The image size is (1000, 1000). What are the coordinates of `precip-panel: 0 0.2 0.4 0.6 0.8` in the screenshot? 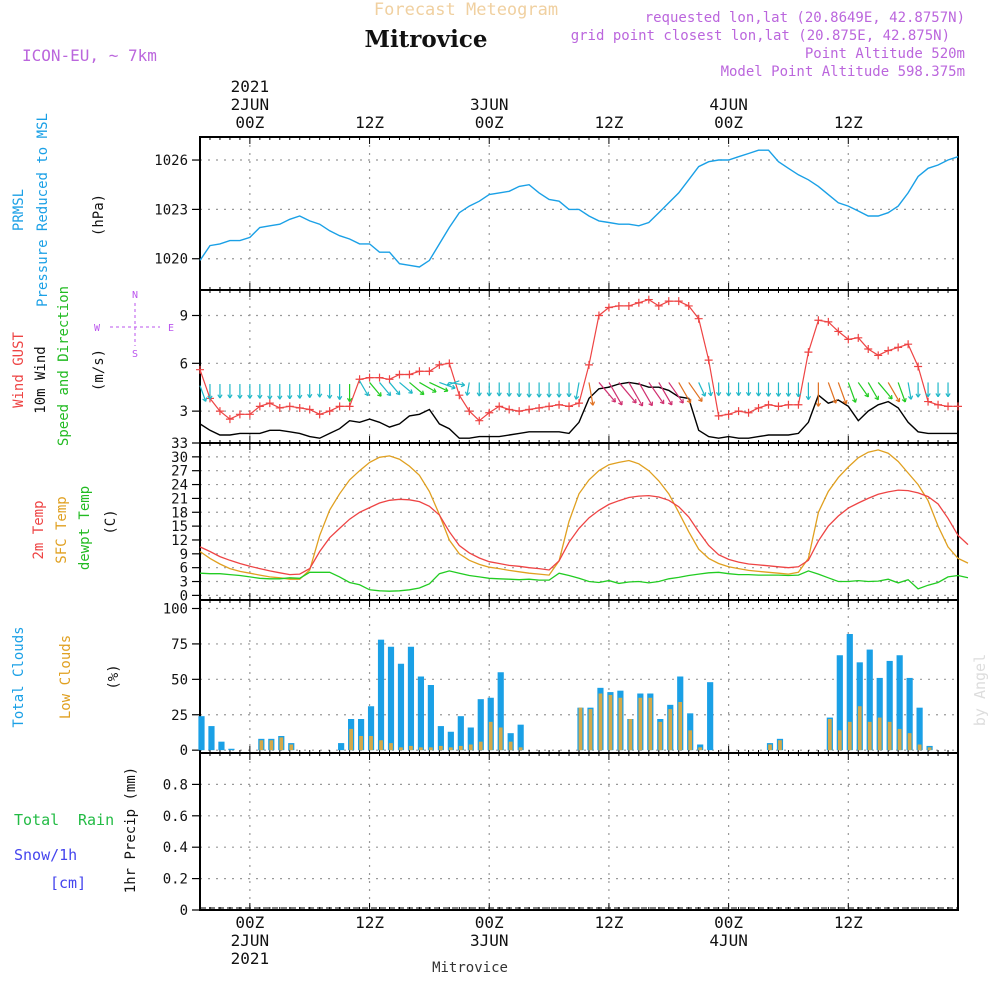 It's located at (561, 835).